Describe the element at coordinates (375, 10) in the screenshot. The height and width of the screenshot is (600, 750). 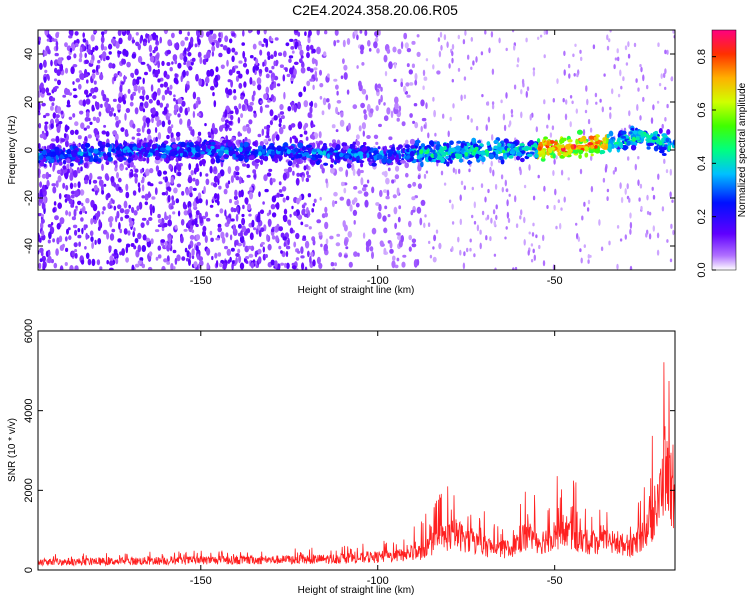
I see `page-title: C2E4.2024.358.20.06.R05` at that location.